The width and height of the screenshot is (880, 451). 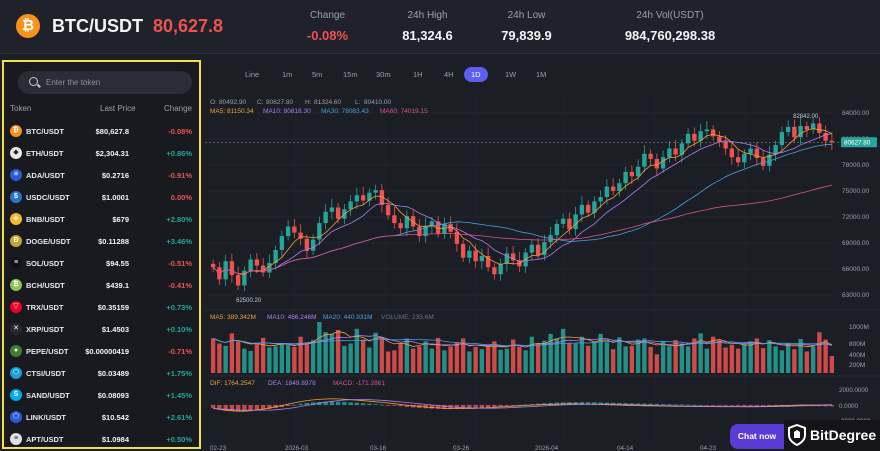 What do you see at coordinates (118, 108) in the screenshot?
I see `column-last-price: Last Price` at bounding box center [118, 108].